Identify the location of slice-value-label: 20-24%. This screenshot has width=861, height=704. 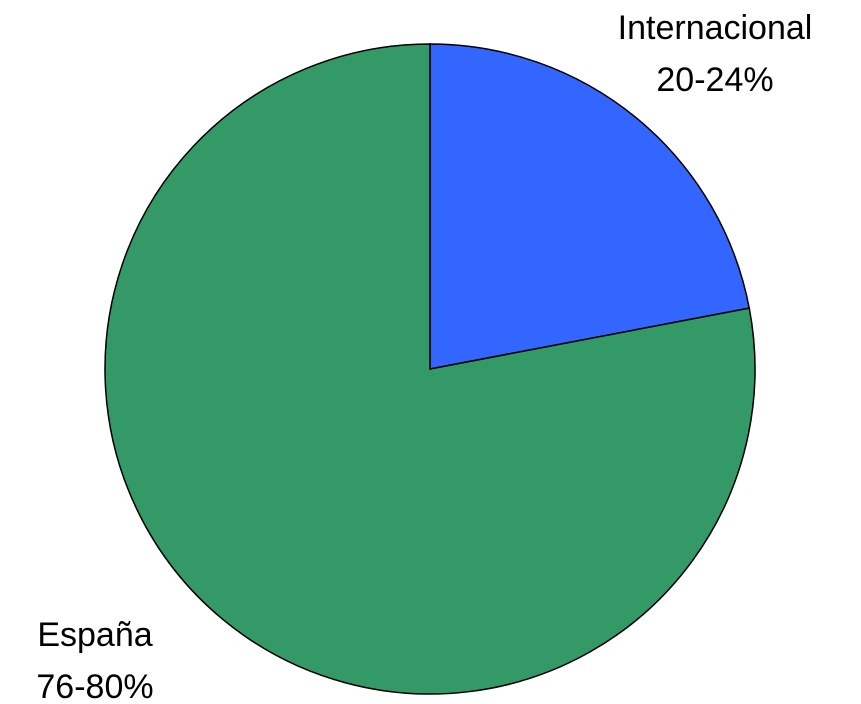
(714, 80).